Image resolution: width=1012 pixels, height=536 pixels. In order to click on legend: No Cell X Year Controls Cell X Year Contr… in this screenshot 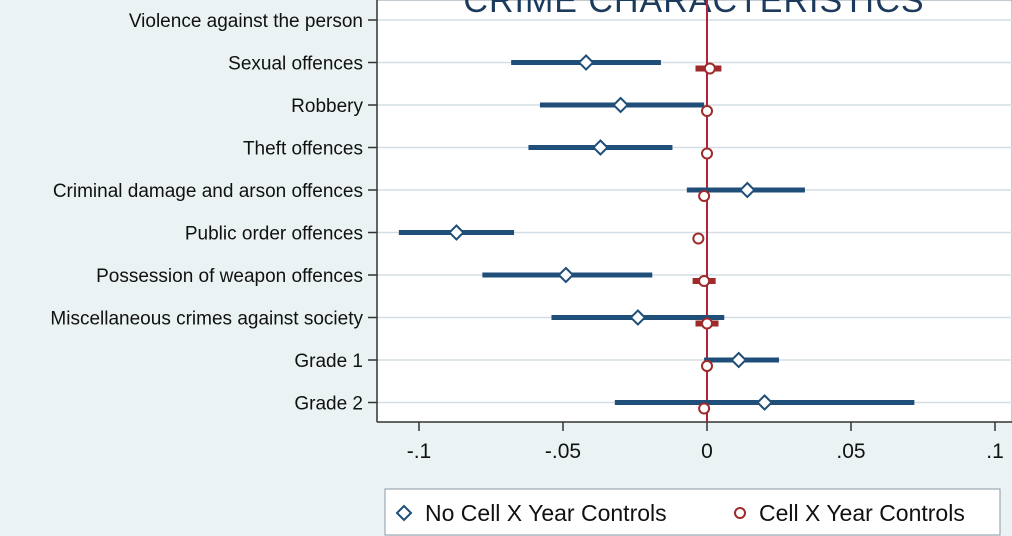, I will do `click(692, 512)`.